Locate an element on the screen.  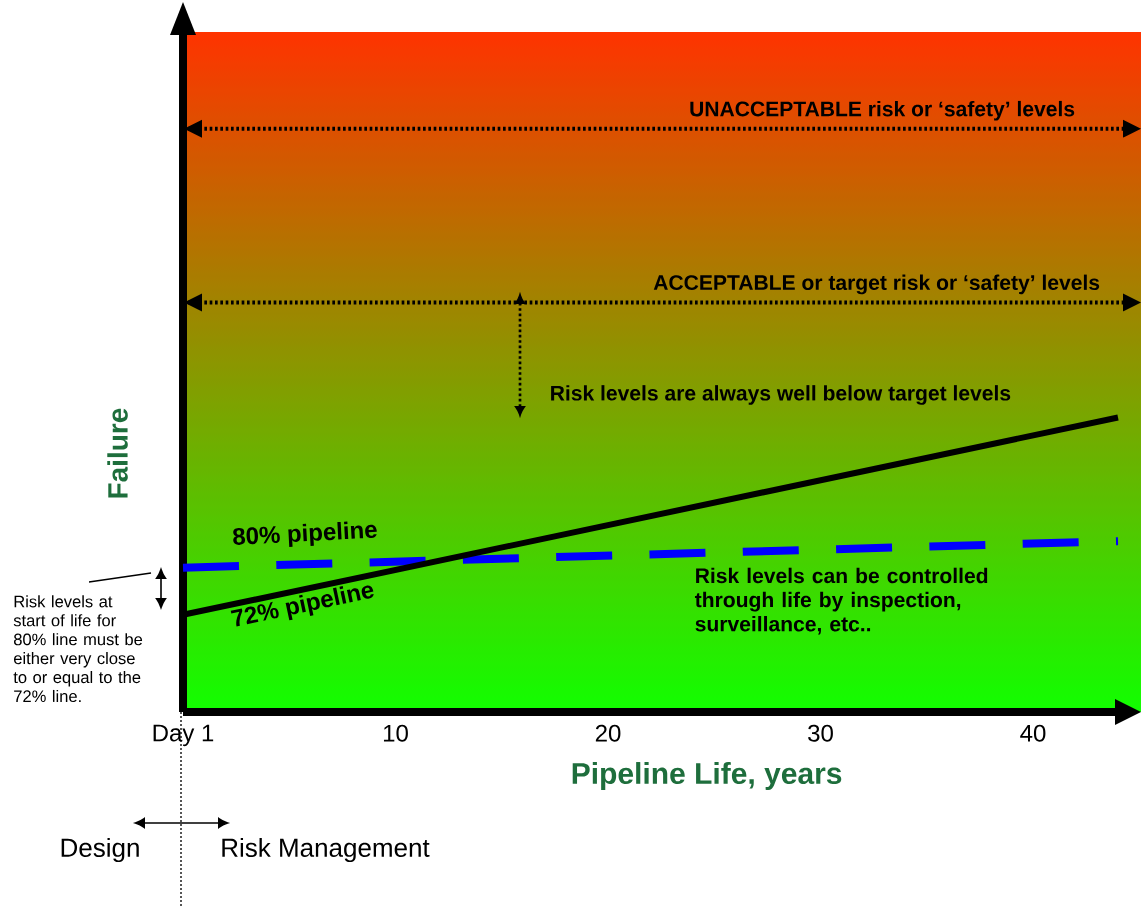
text: Risk levels are always well below target levels is located at coordinates (781, 395).